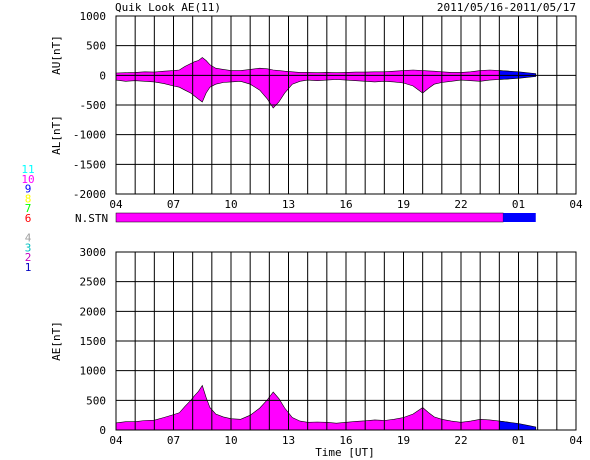 The image size is (590, 460). Describe the element at coordinates (93, 311) in the screenshot. I see `y-tick-label: 2000` at that location.